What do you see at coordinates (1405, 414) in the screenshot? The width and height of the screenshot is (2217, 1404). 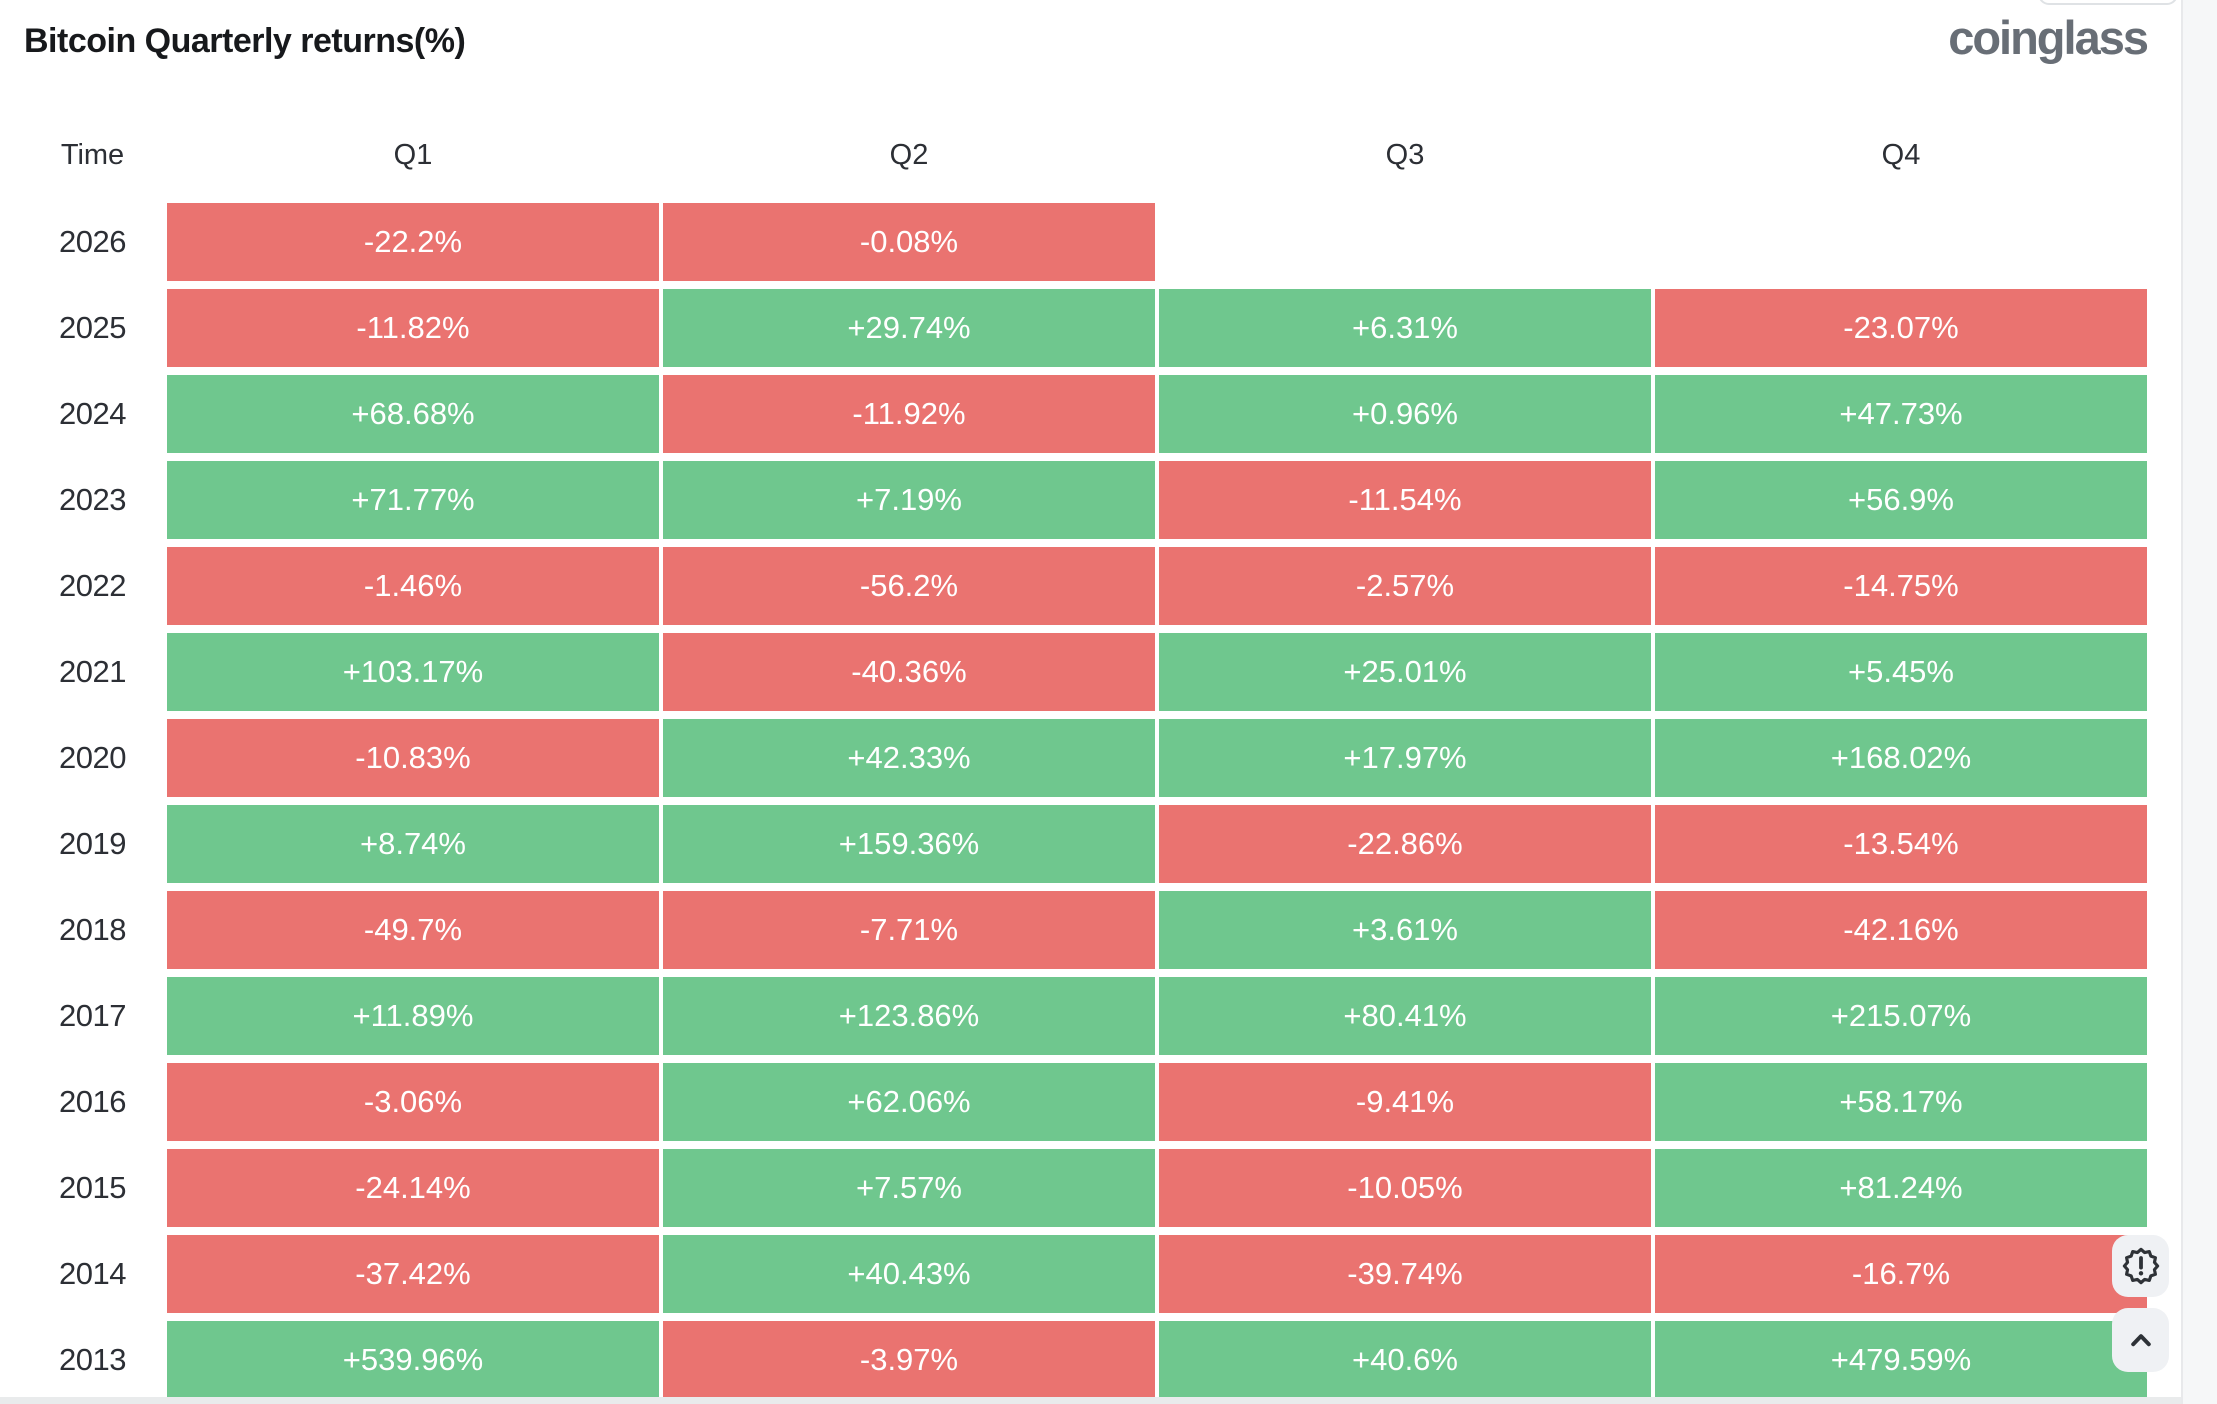 I see `return-cell-2024-Q3: +0.96%` at bounding box center [1405, 414].